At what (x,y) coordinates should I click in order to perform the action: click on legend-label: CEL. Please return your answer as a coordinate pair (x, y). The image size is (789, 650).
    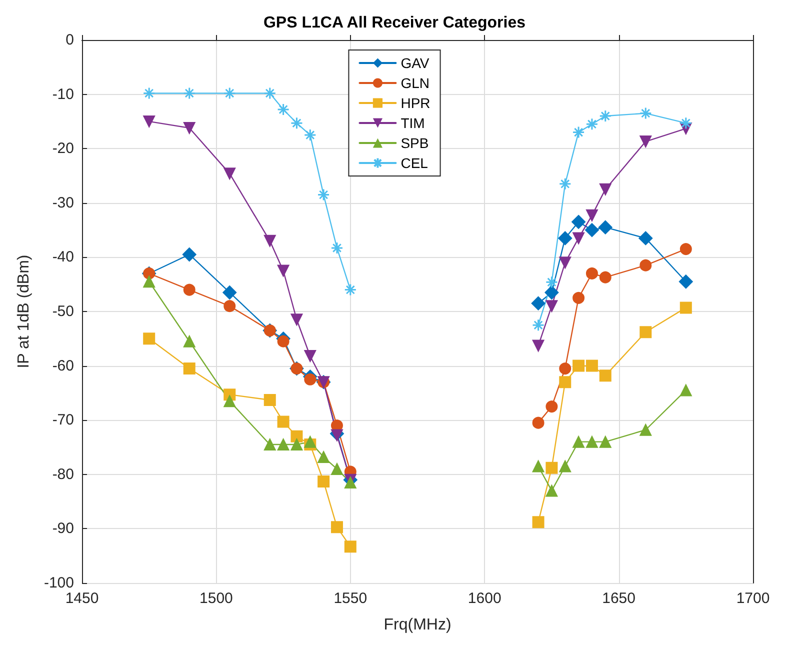
    Looking at the image, I should click on (414, 163).